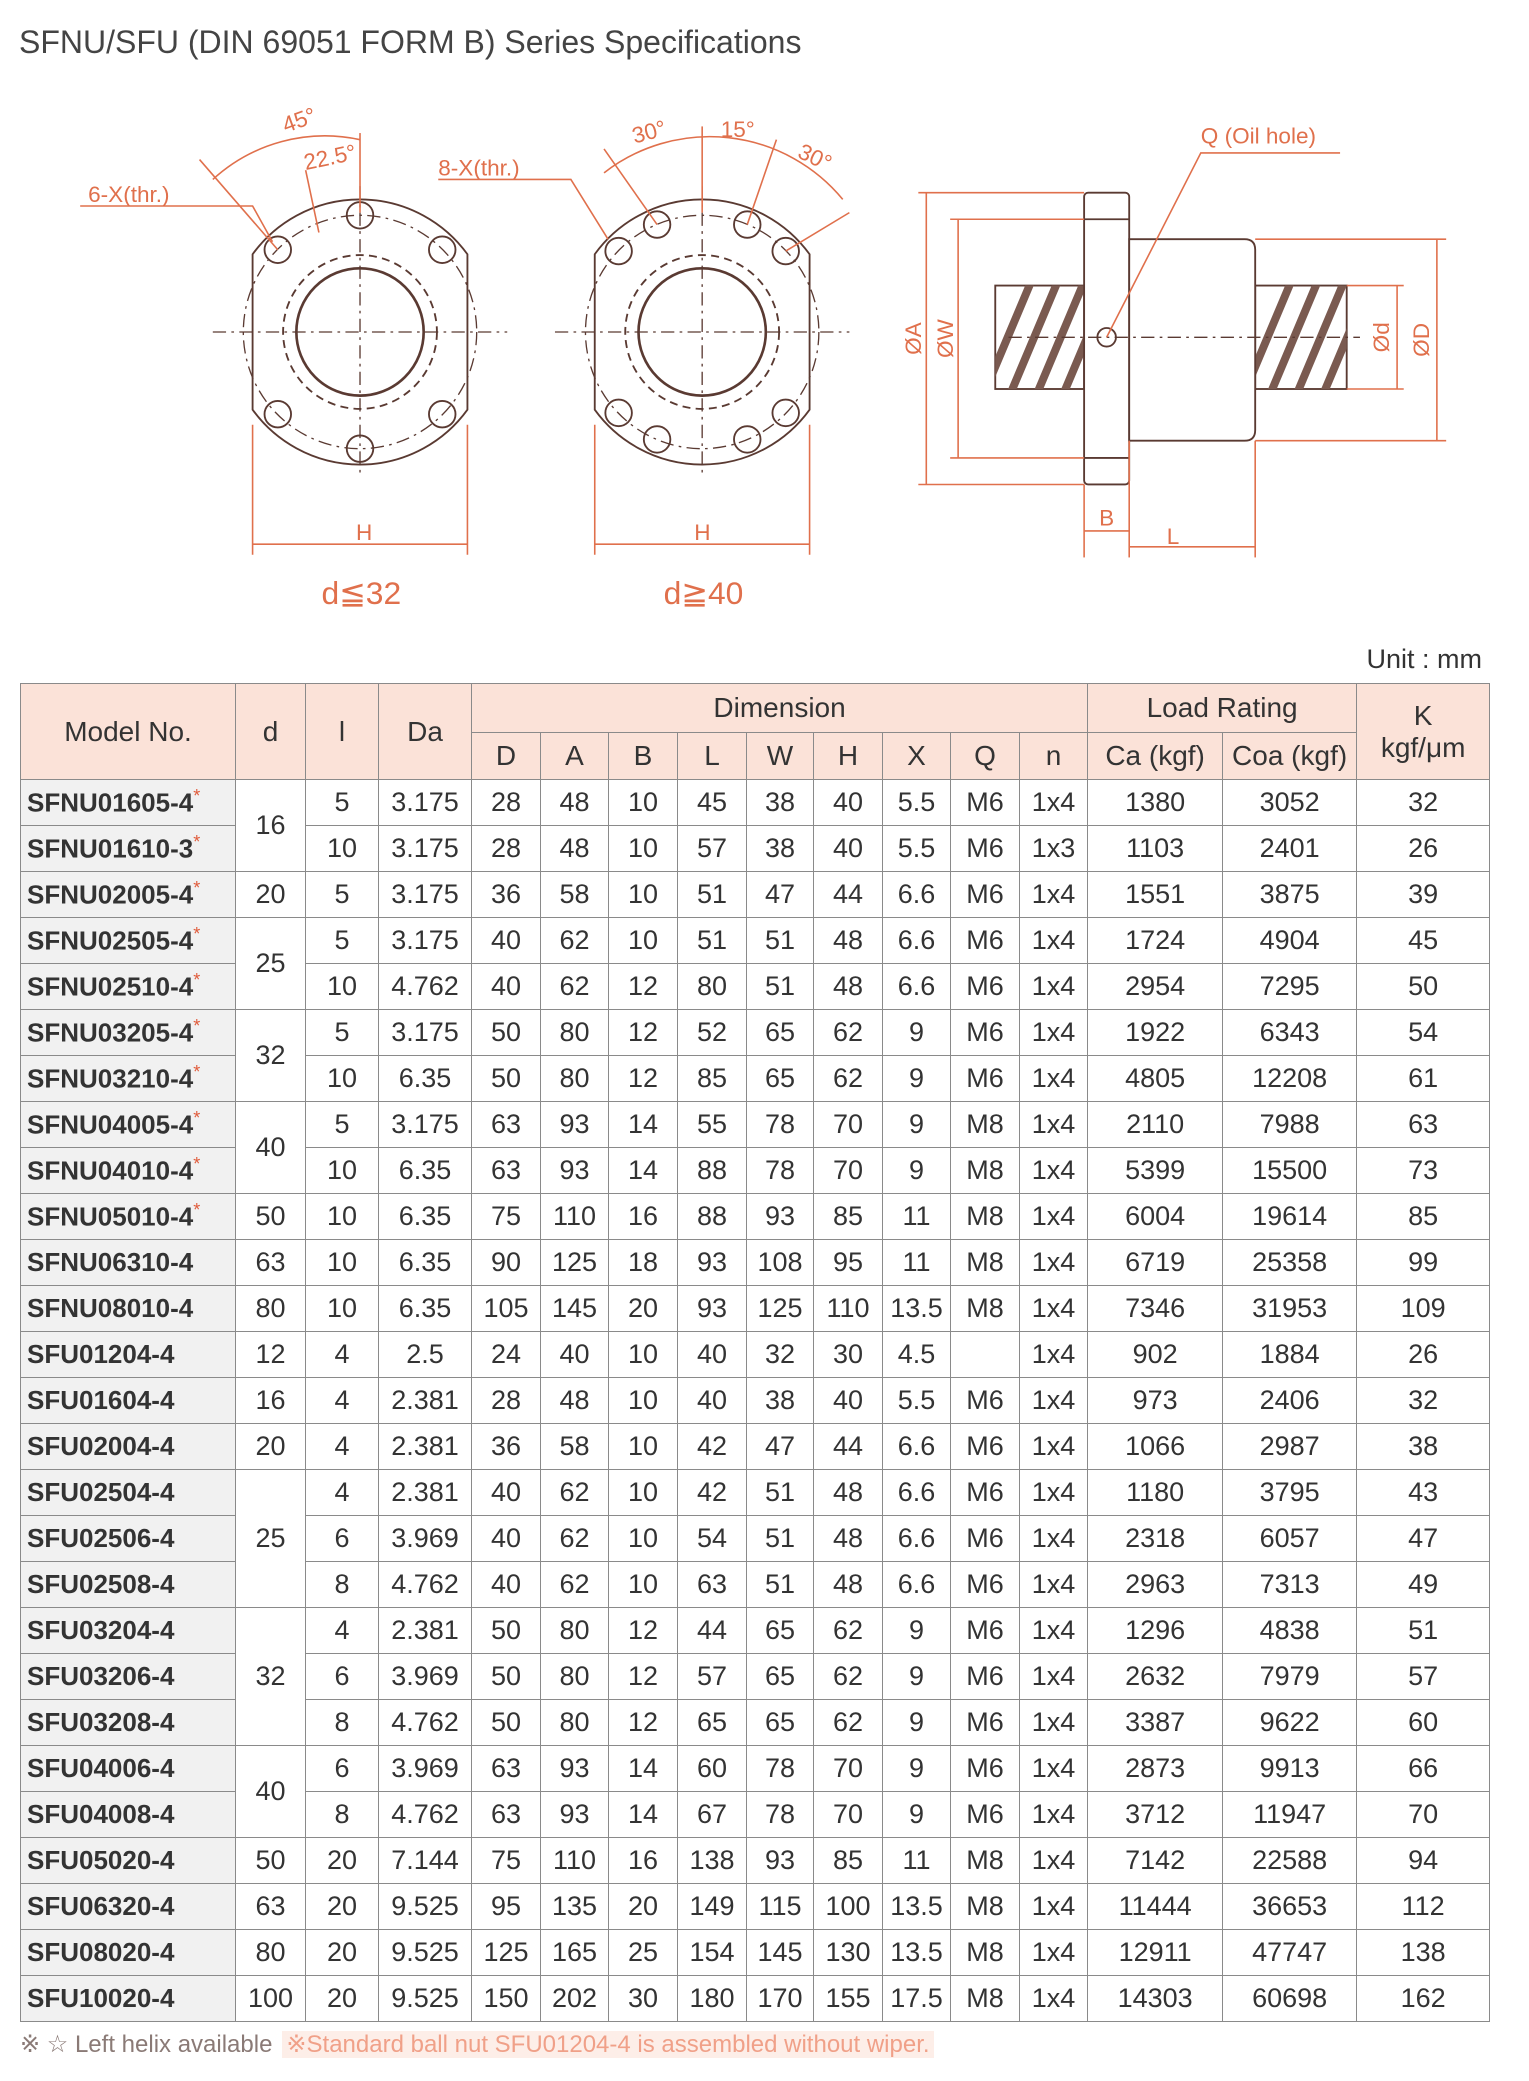 Image resolution: width=1529 pixels, height=2081 pixels. Describe the element at coordinates (1155, 756) in the screenshot. I see `header-cell: Ca (kgf)` at that location.